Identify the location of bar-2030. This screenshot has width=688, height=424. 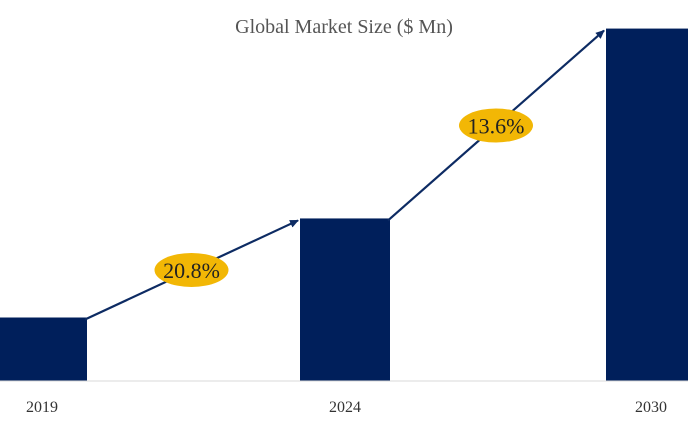
(647, 204).